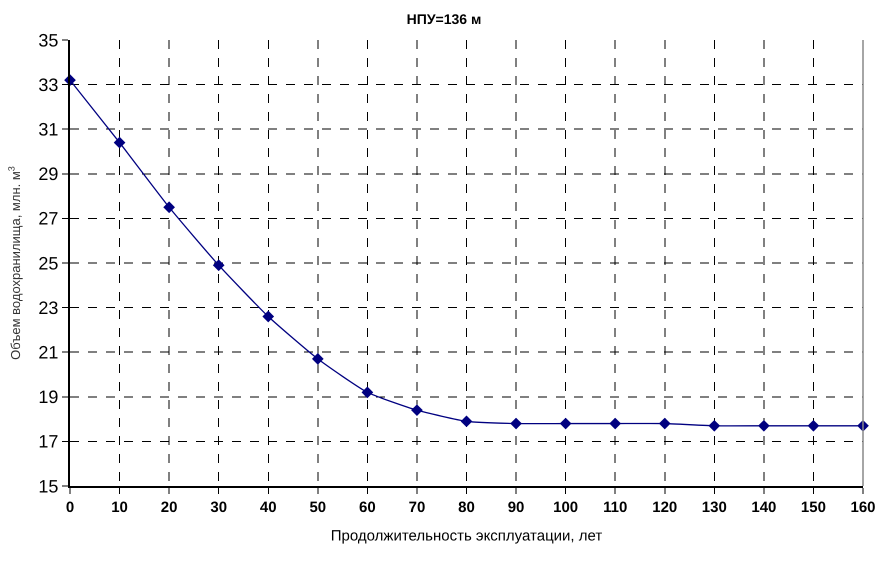  Describe the element at coordinates (417, 507) in the screenshot. I see `x-tick-label: 70` at that location.